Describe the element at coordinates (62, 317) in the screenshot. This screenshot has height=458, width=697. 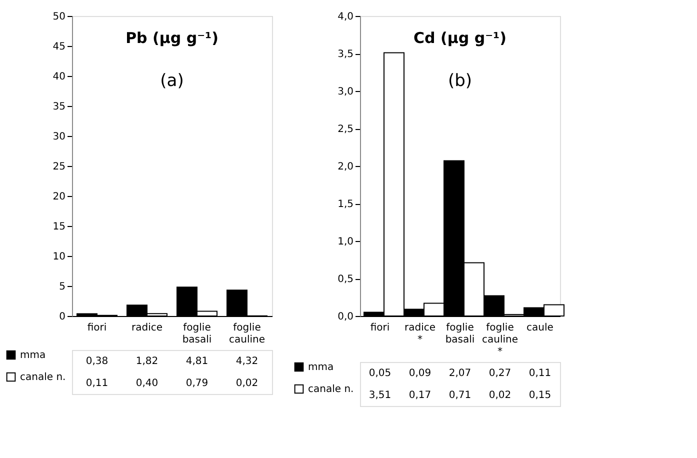
I see `y-tick-label: 0` at that location.